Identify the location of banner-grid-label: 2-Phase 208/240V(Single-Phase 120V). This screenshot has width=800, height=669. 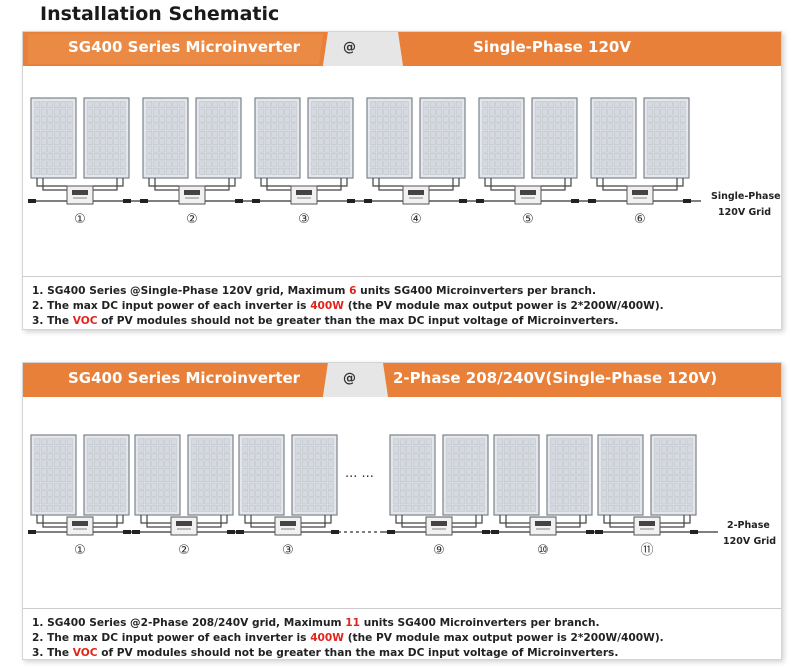
(555, 378).